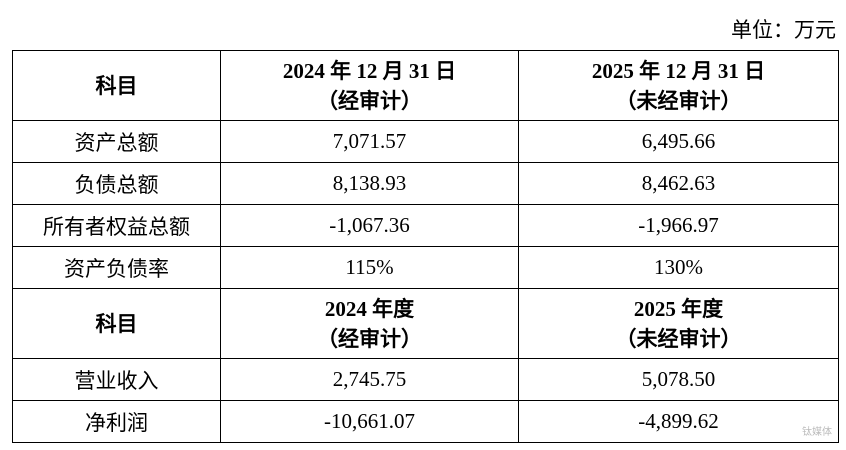 Image resolution: width=846 pixels, height=450 pixels. What do you see at coordinates (678, 225) in the screenshot?
I see `value-cell: -1,966.97` at bounding box center [678, 225].